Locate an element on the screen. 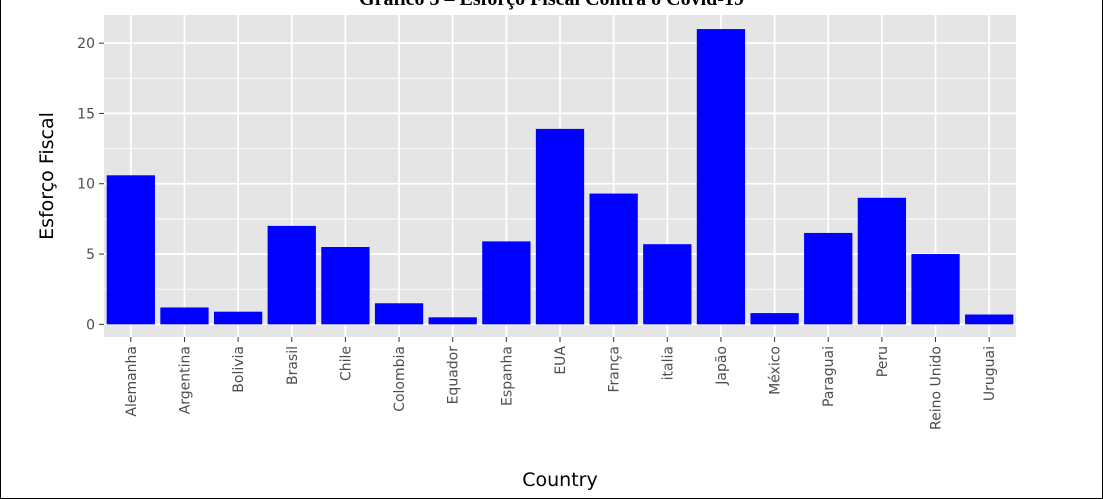  x-tick-label: Reino Unido is located at coordinates (937, 388).